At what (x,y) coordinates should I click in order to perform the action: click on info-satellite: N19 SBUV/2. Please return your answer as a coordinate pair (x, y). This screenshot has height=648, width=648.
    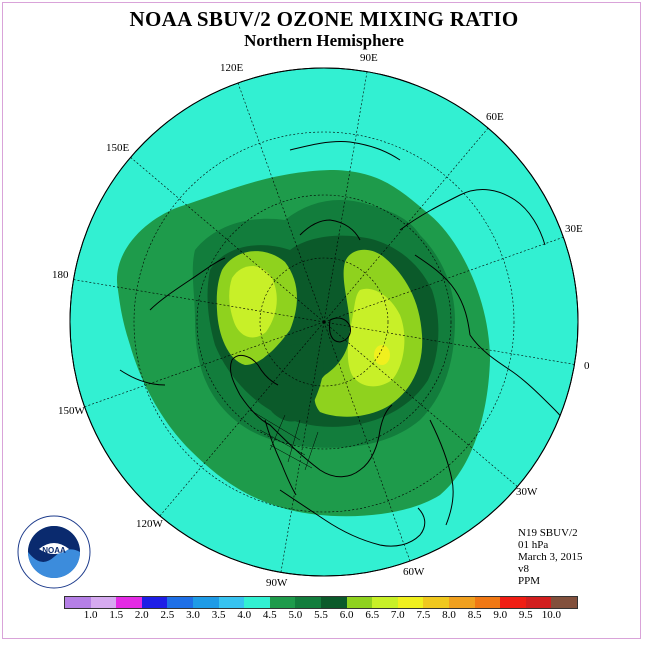
    Looking at the image, I should click on (548, 533).